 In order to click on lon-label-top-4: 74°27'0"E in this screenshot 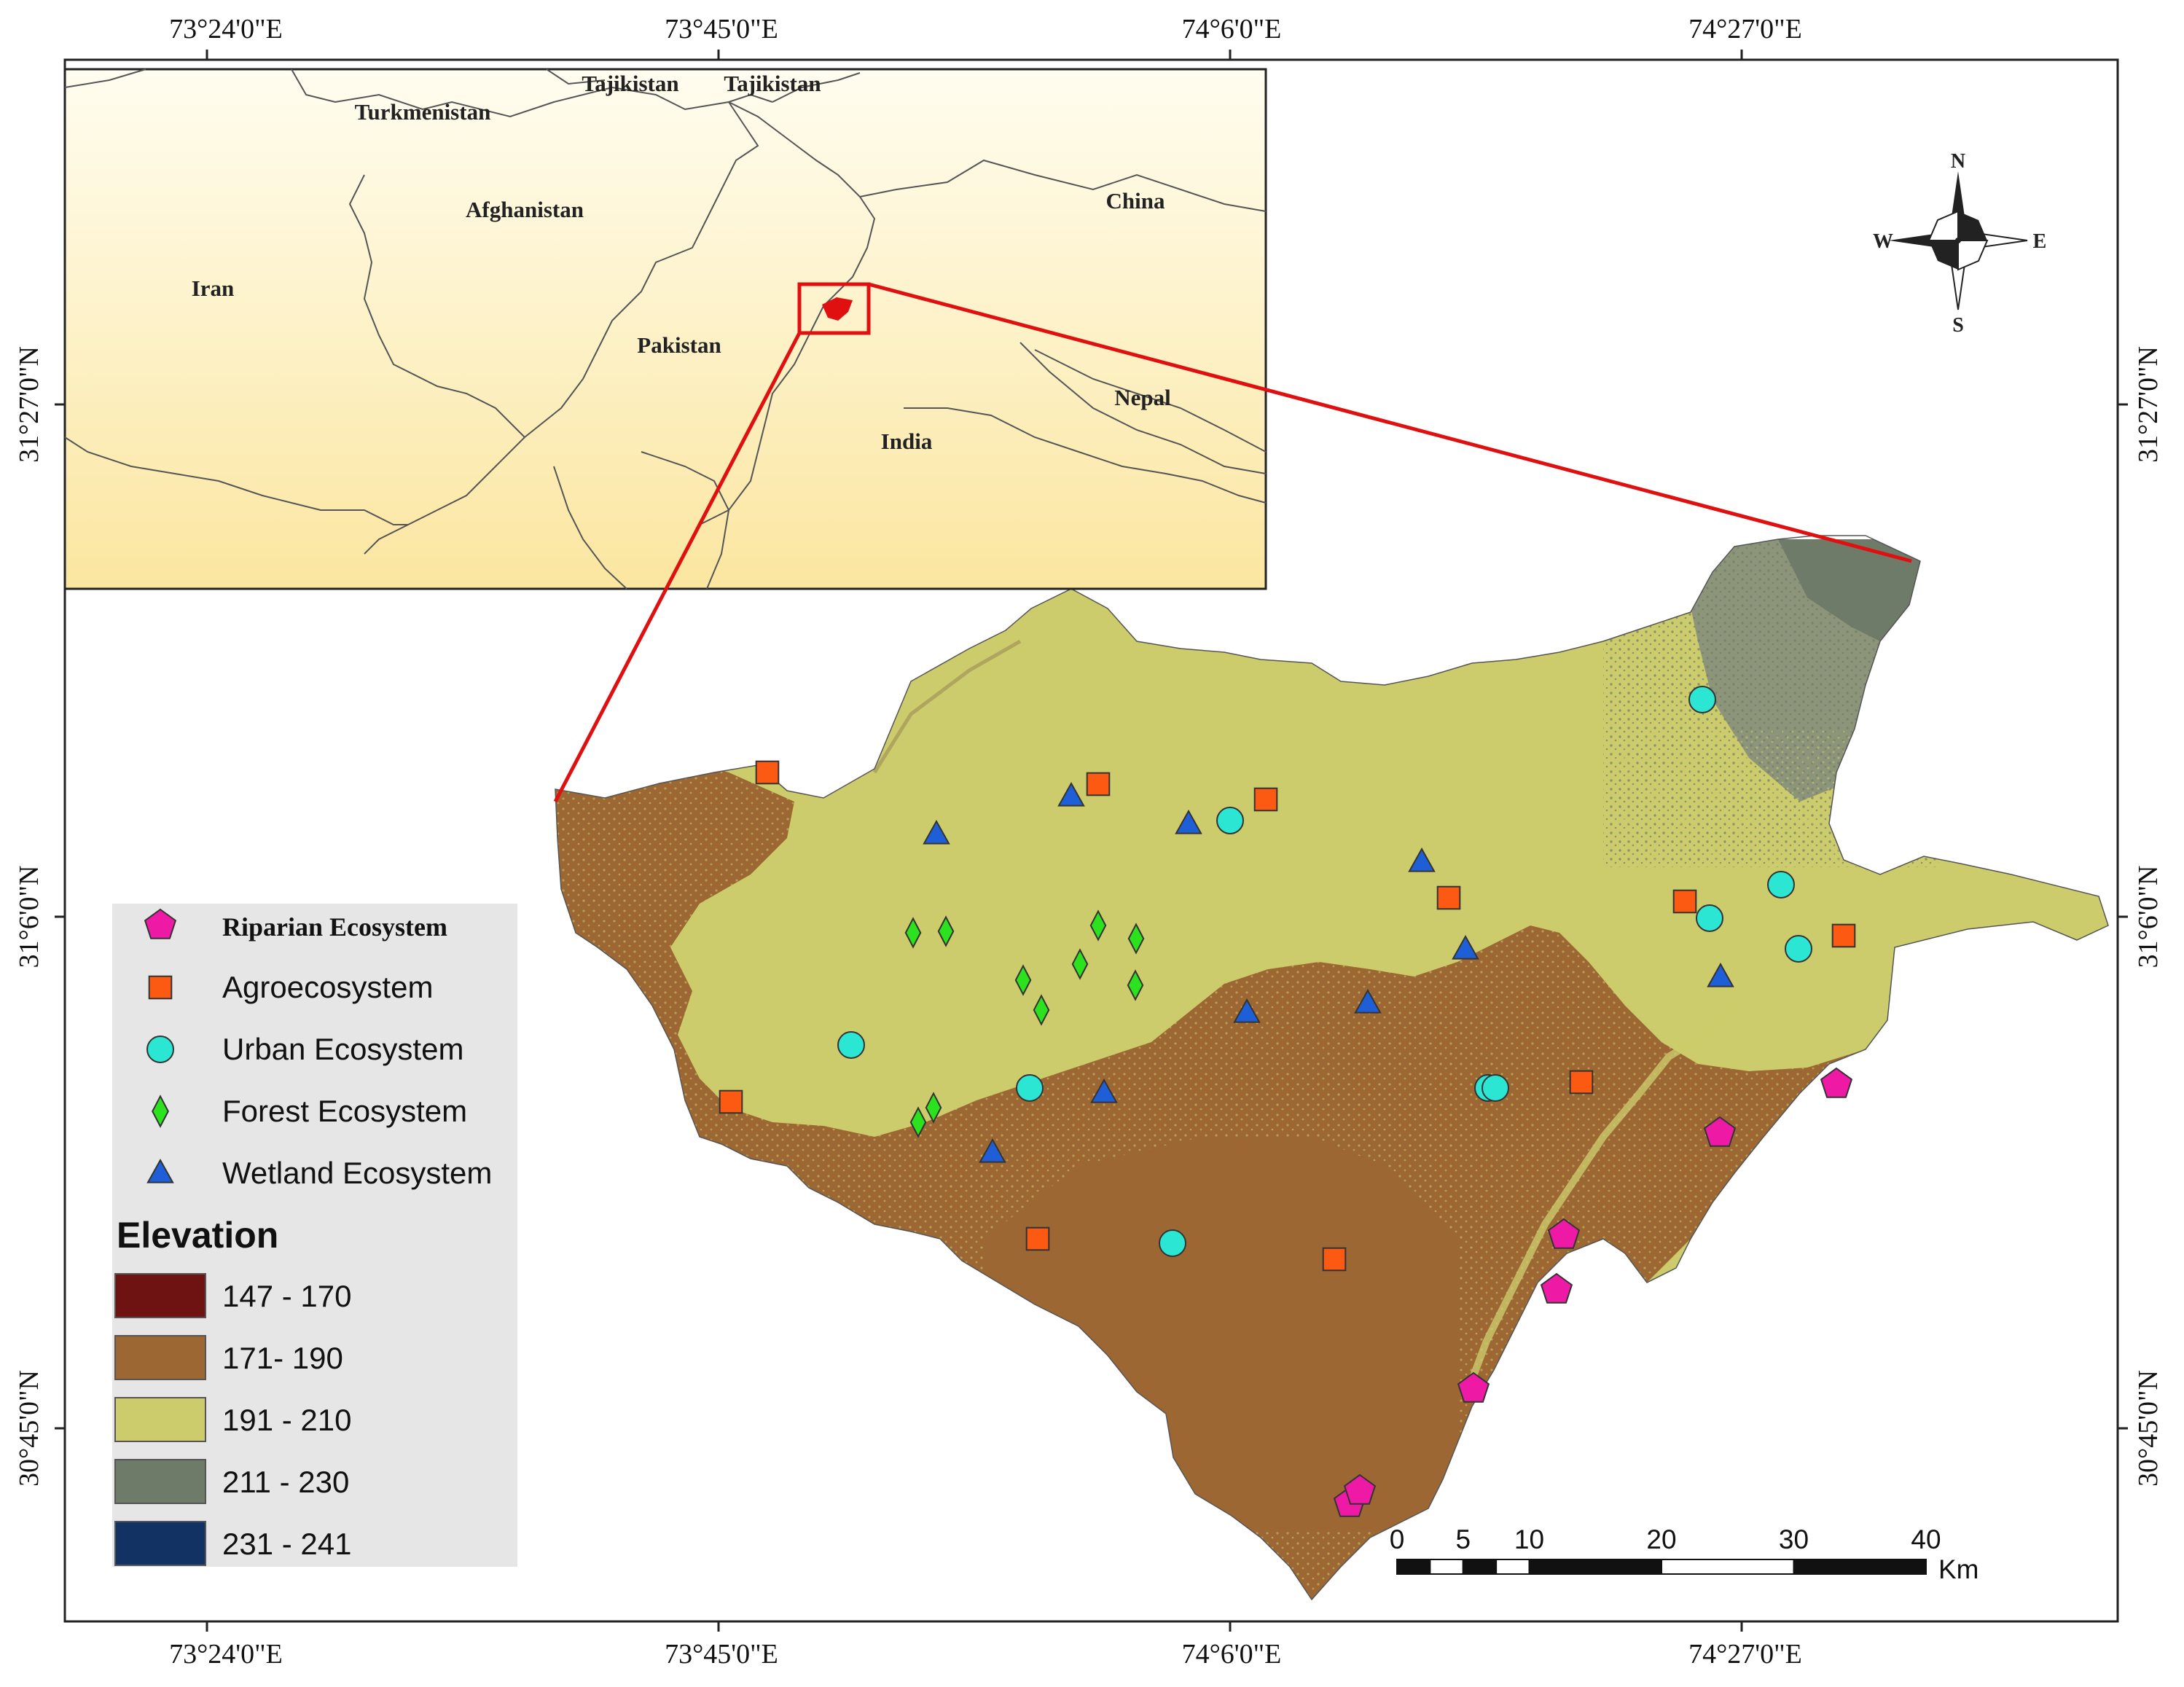, I will do `click(1745, 29)`.